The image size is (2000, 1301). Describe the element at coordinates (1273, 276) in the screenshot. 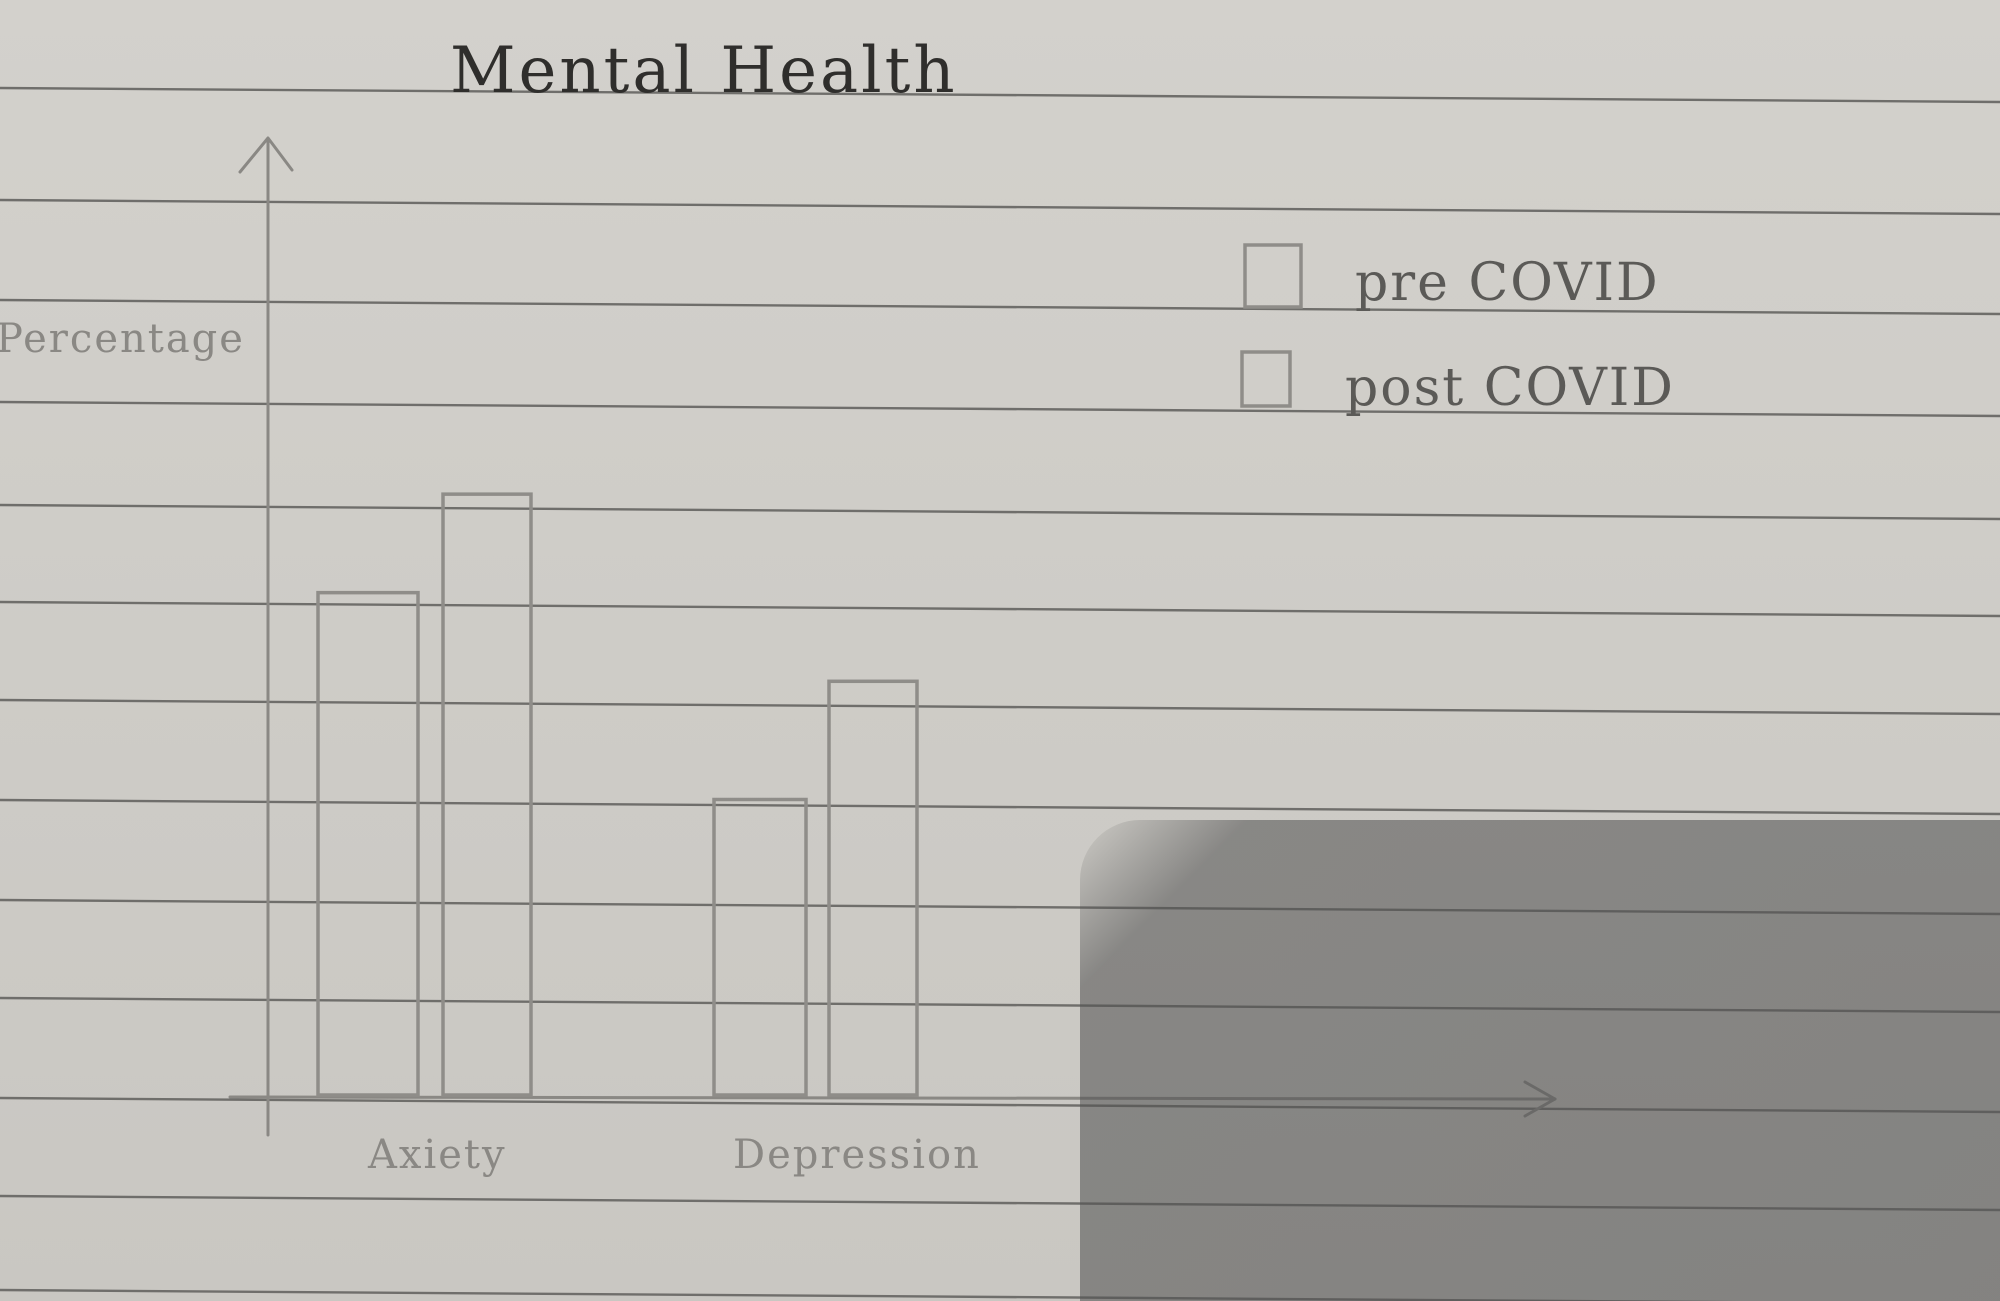

I see `legend-swatch-pre-covid` at that location.